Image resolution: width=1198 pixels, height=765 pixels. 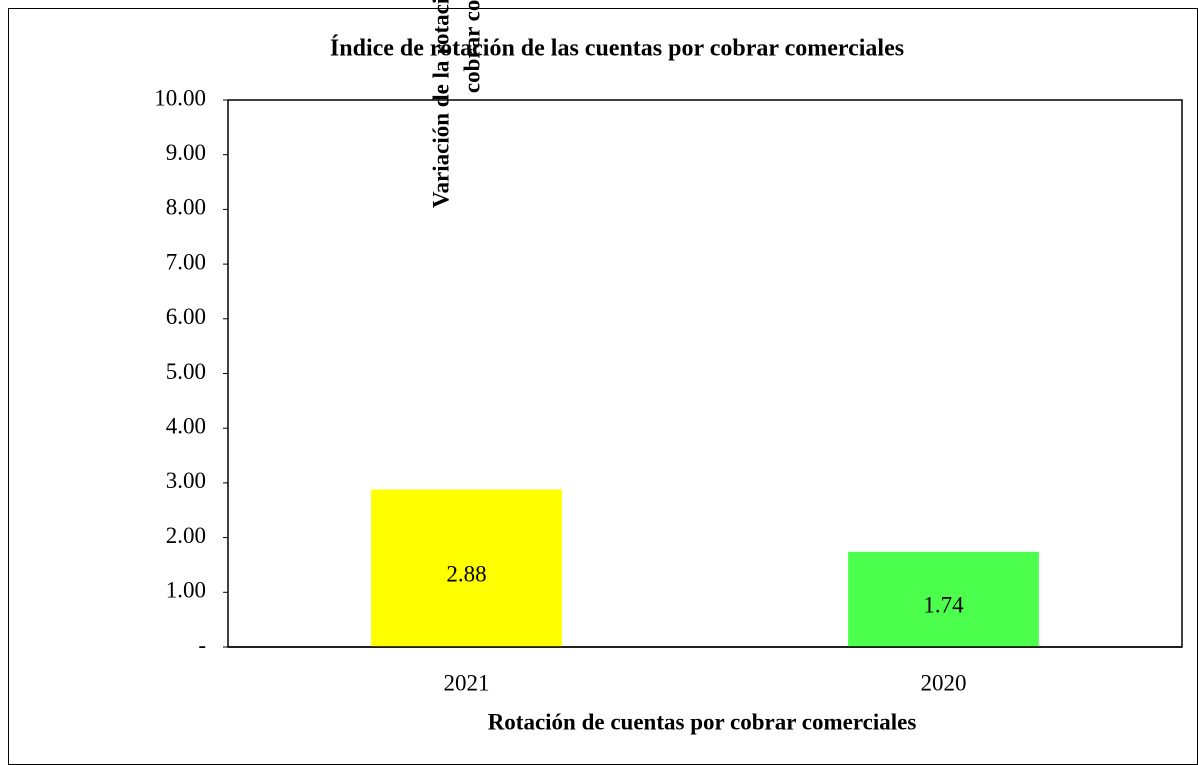 I want to click on y-tick-label: 8.00, so click(x=186, y=207).